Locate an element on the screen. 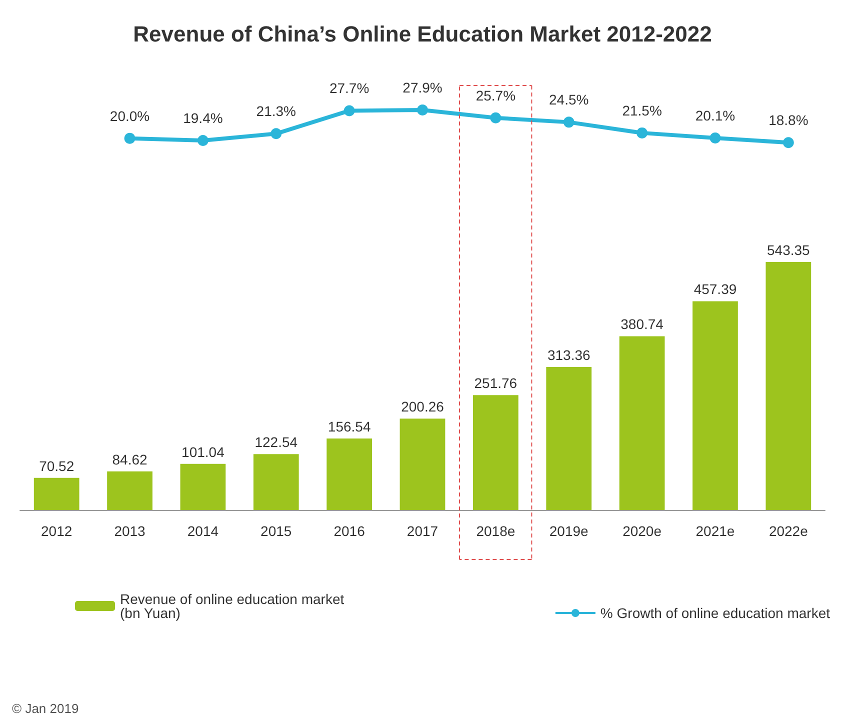 The height and width of the screenshot is (725, 845). x-tick-label: 2020e is located at coordinates (642, 531).